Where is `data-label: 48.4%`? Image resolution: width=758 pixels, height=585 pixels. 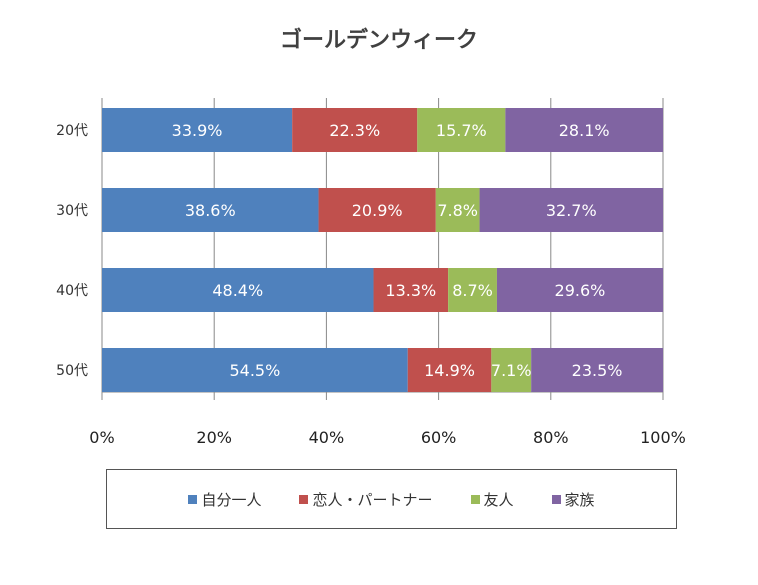 data-label: 48.4% is located at coordinates (237, 290).